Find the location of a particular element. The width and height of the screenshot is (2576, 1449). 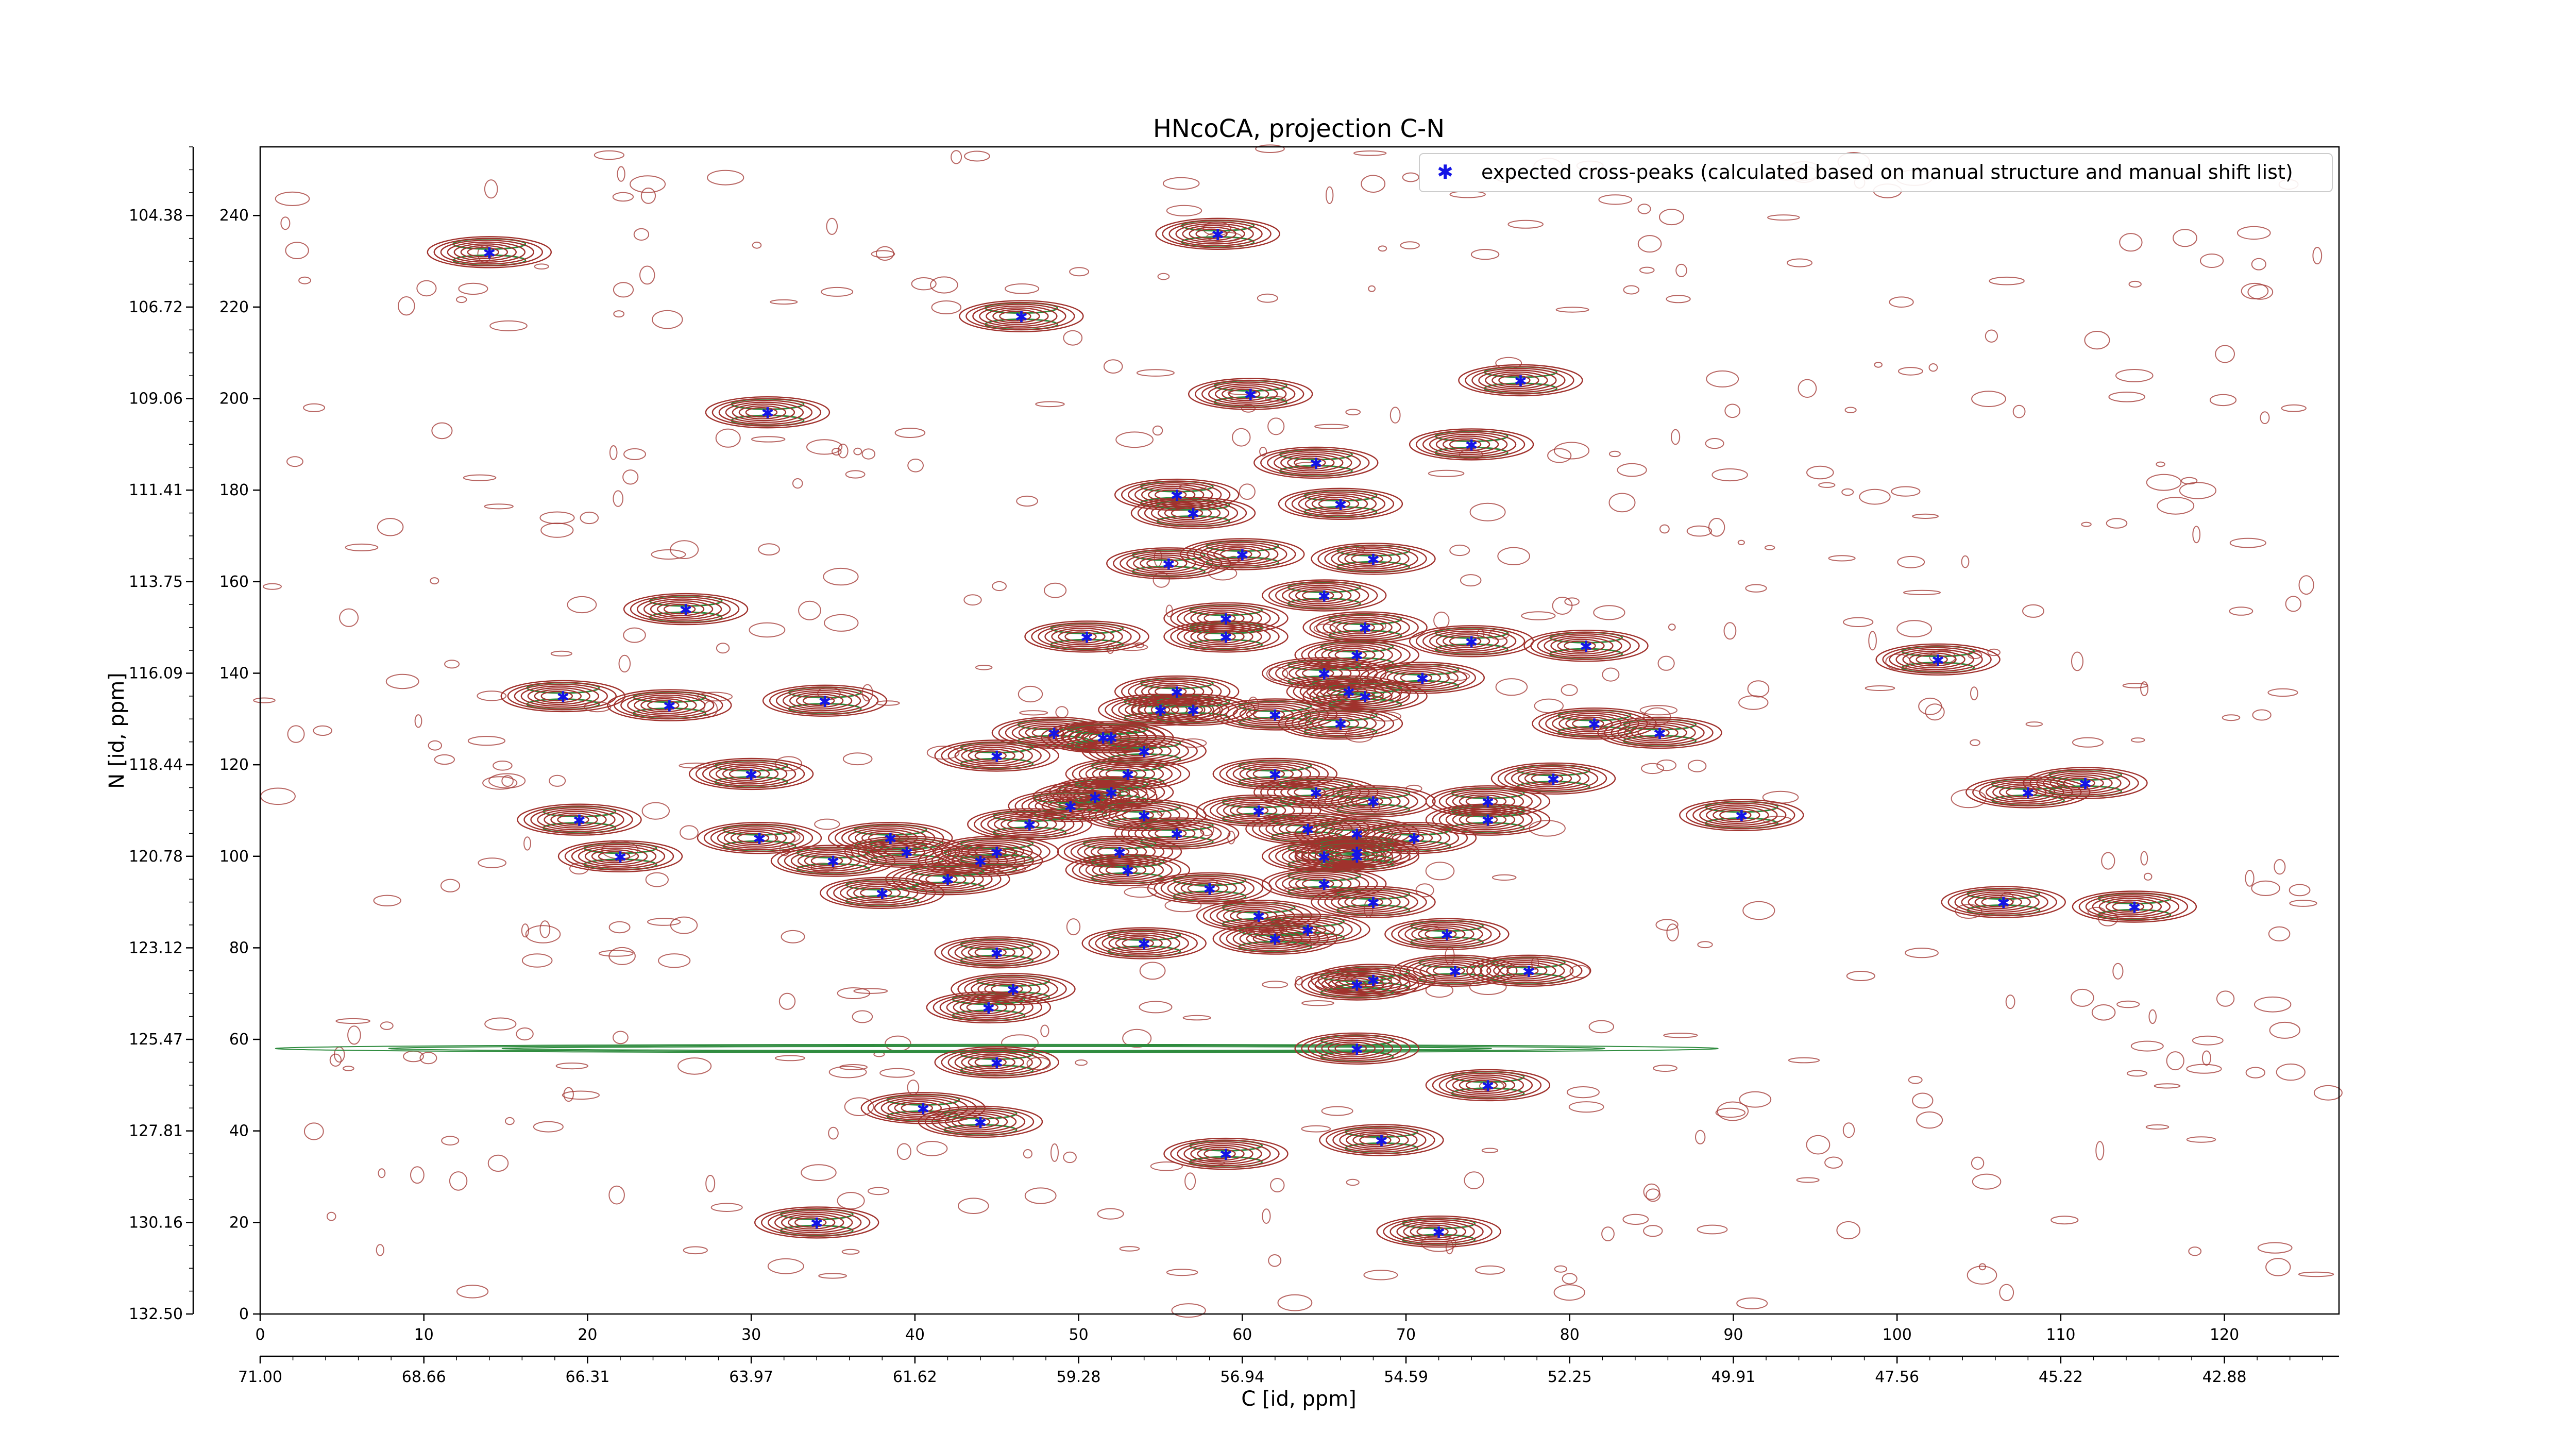

y-index-tick-label: 60 is located at coordinates (239, 1040).